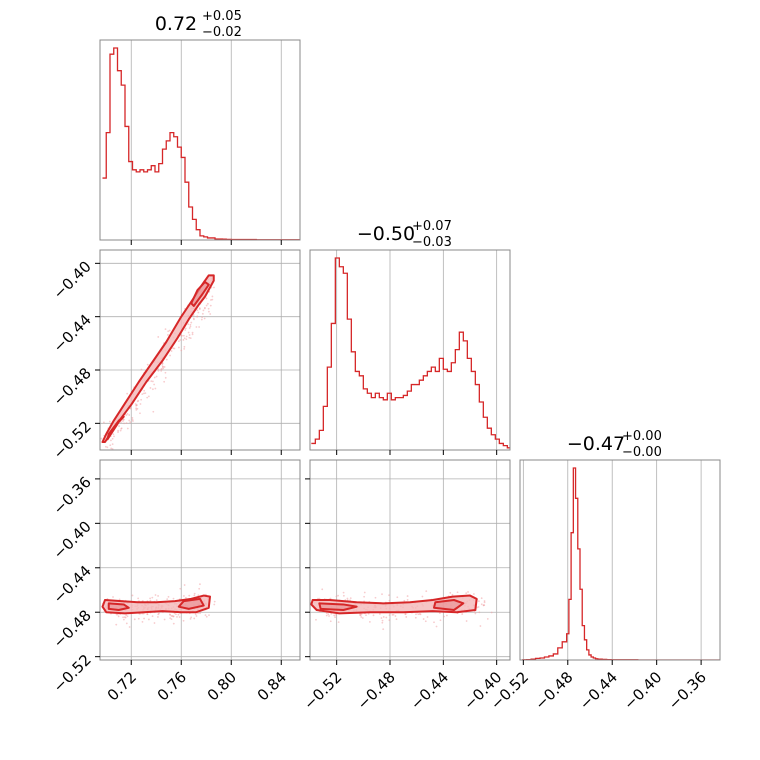 The height and width of the screenshot is (760, 760). Describe the element at coordinates (432, 226) in the screenshot. I see `panel-title-plus: +0.07` at that location.